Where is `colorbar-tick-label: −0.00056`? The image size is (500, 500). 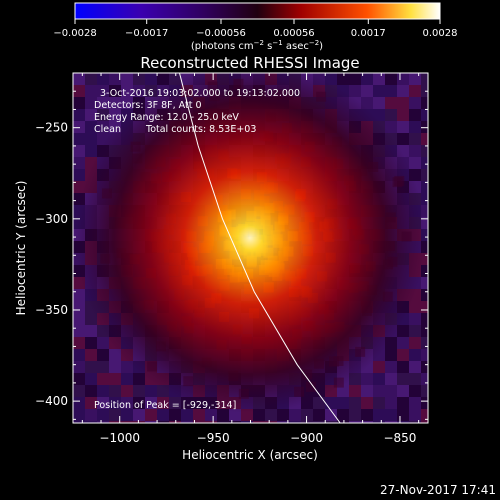 colorbar-tick-label: −0.00056 is located at coordinates (221, 33).